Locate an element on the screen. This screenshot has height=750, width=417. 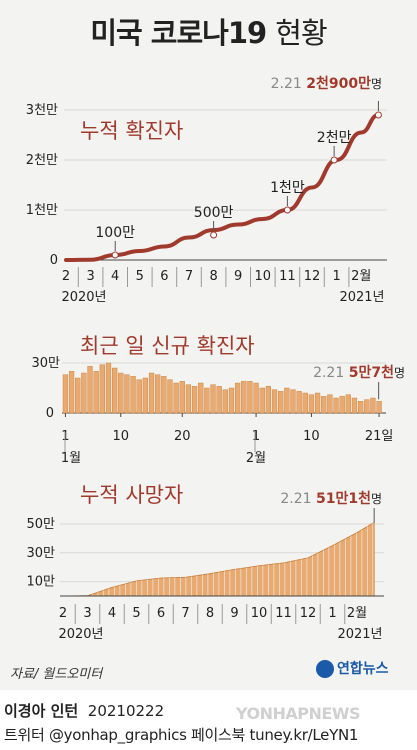
daily-x-tick-label: 21일 is located at coordinates (379, 436).